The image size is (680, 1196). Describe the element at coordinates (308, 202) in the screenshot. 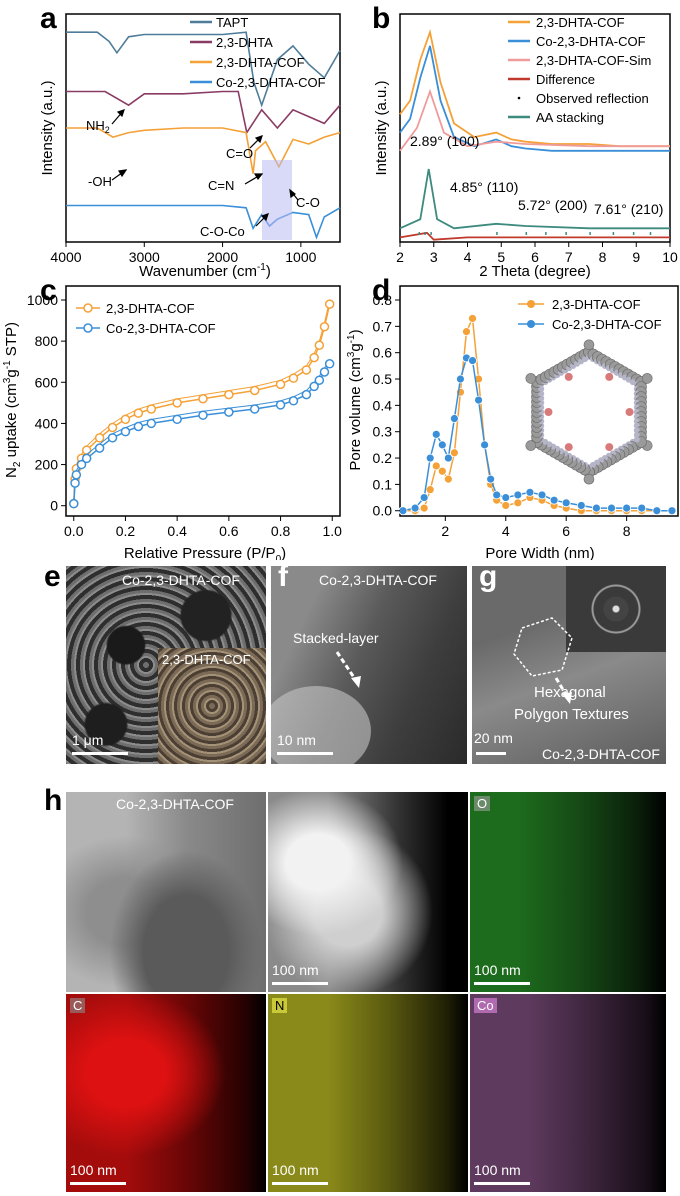

I see `ftir-ann-c-o: C-O` at that location.